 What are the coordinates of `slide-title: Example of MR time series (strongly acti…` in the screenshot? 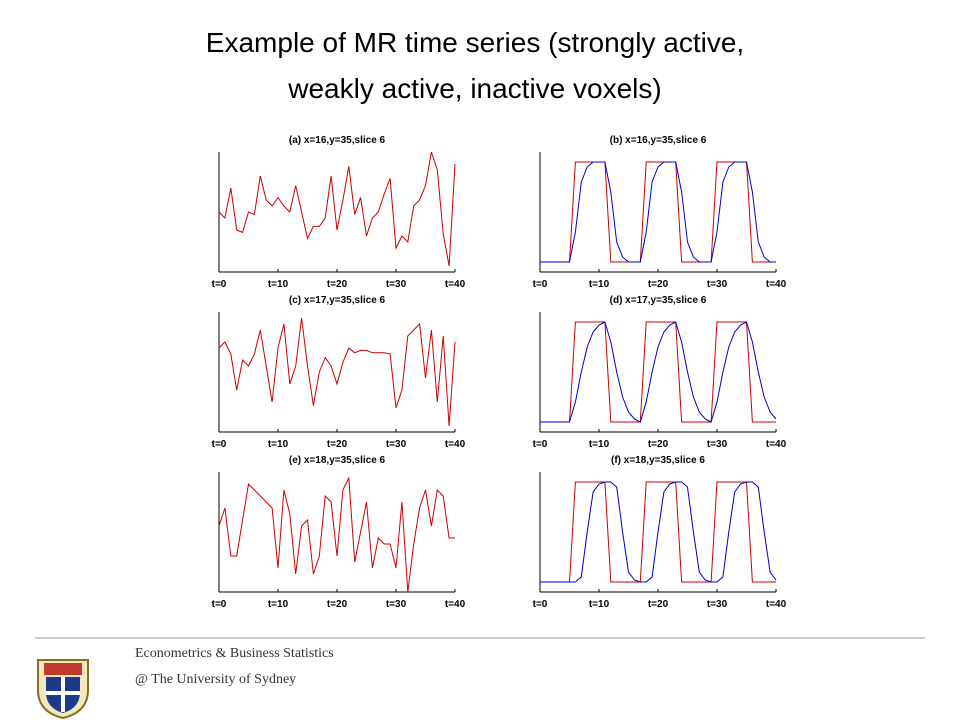 It's located at (475, 42).